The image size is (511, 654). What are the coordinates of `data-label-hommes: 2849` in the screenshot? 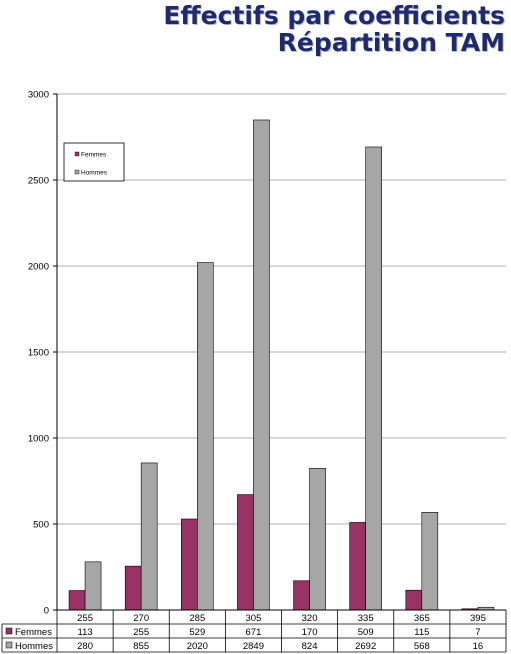 It's located at (253, 646).